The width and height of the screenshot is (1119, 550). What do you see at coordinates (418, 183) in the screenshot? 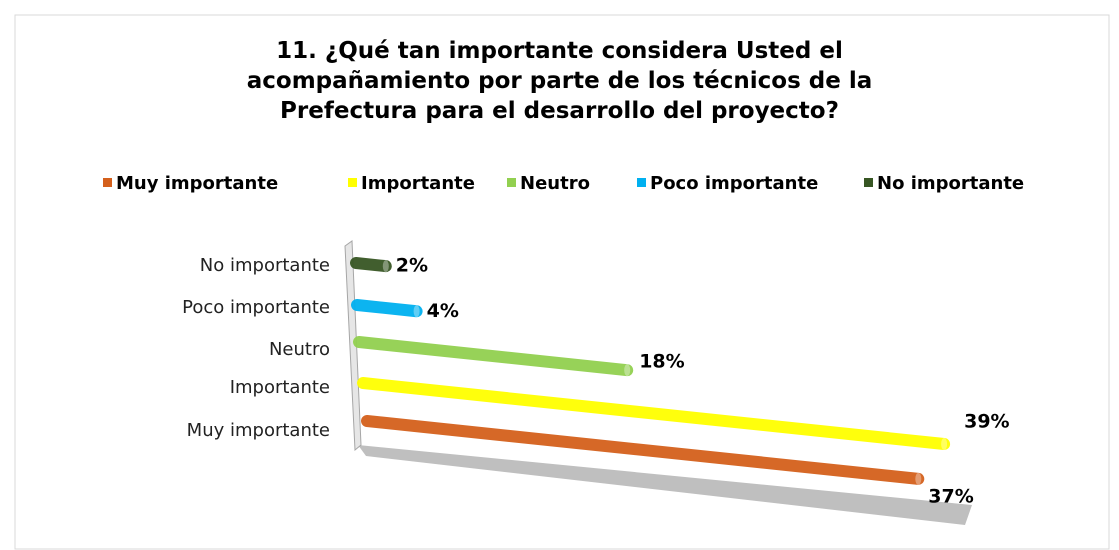
I see `legend-label: Importante` at bounding box center [418, 183].